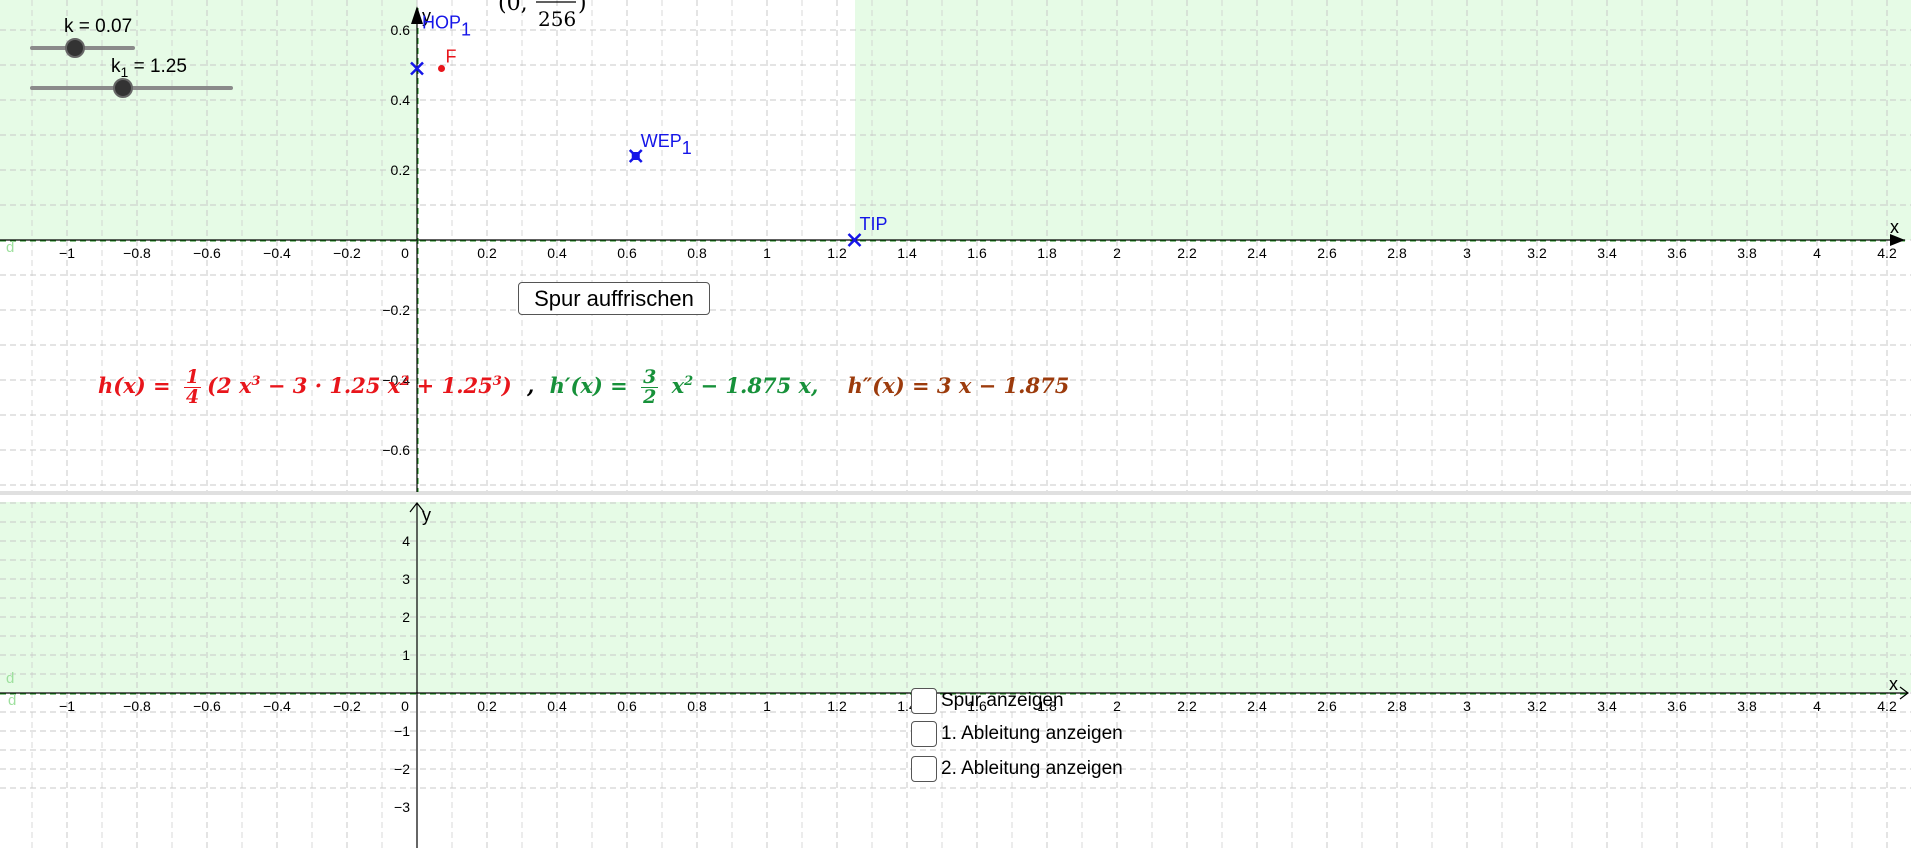 This screenshot has height=848, width=1911. I want to click on point-label-hop: HOP1, so click(446, 26).